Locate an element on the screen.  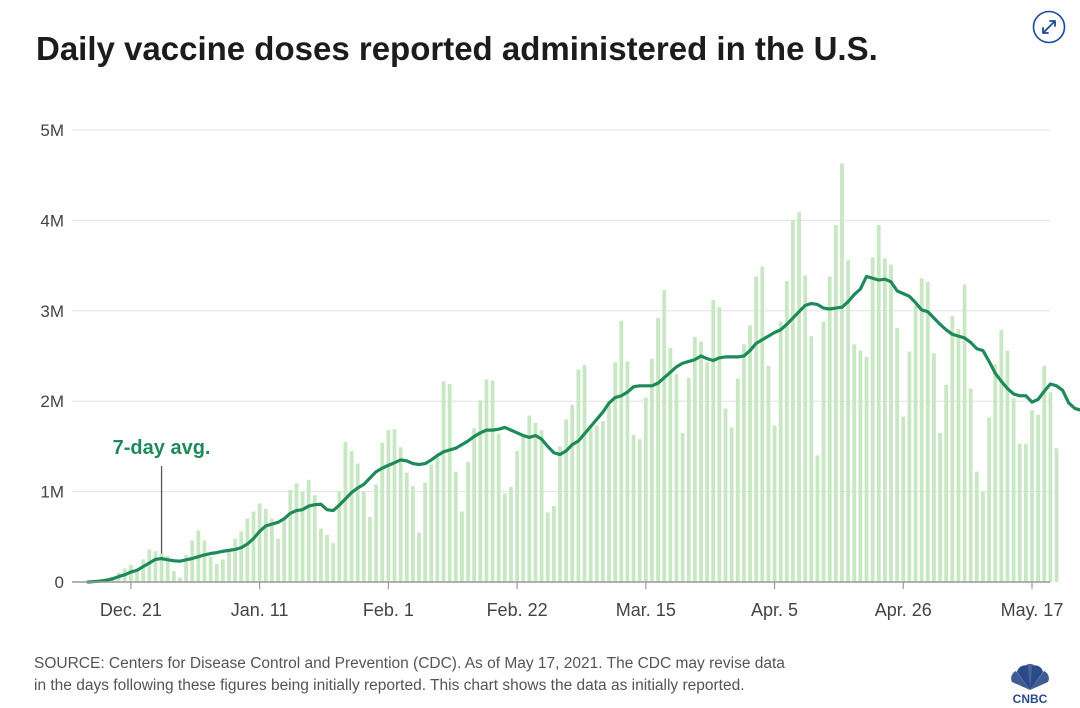
y-tick-label: 1M is located at coordinates (52, 492).